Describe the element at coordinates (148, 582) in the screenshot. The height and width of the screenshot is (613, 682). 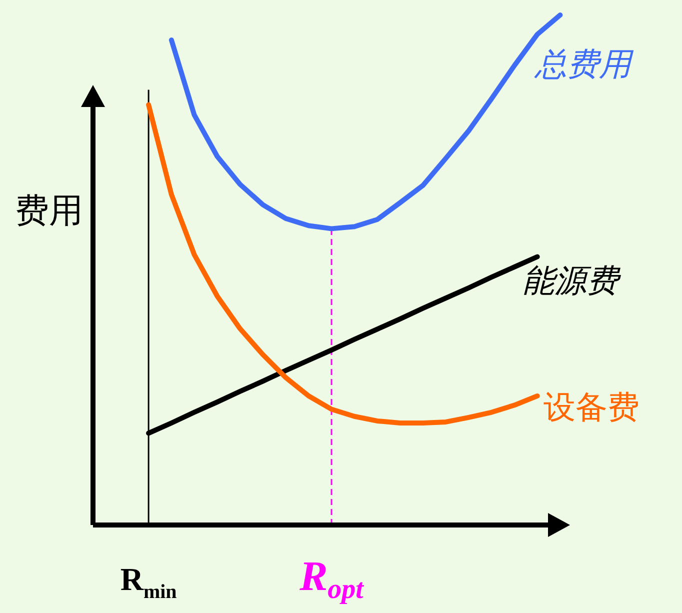
I see `x-tick-label: R$_{min}$` at that location.